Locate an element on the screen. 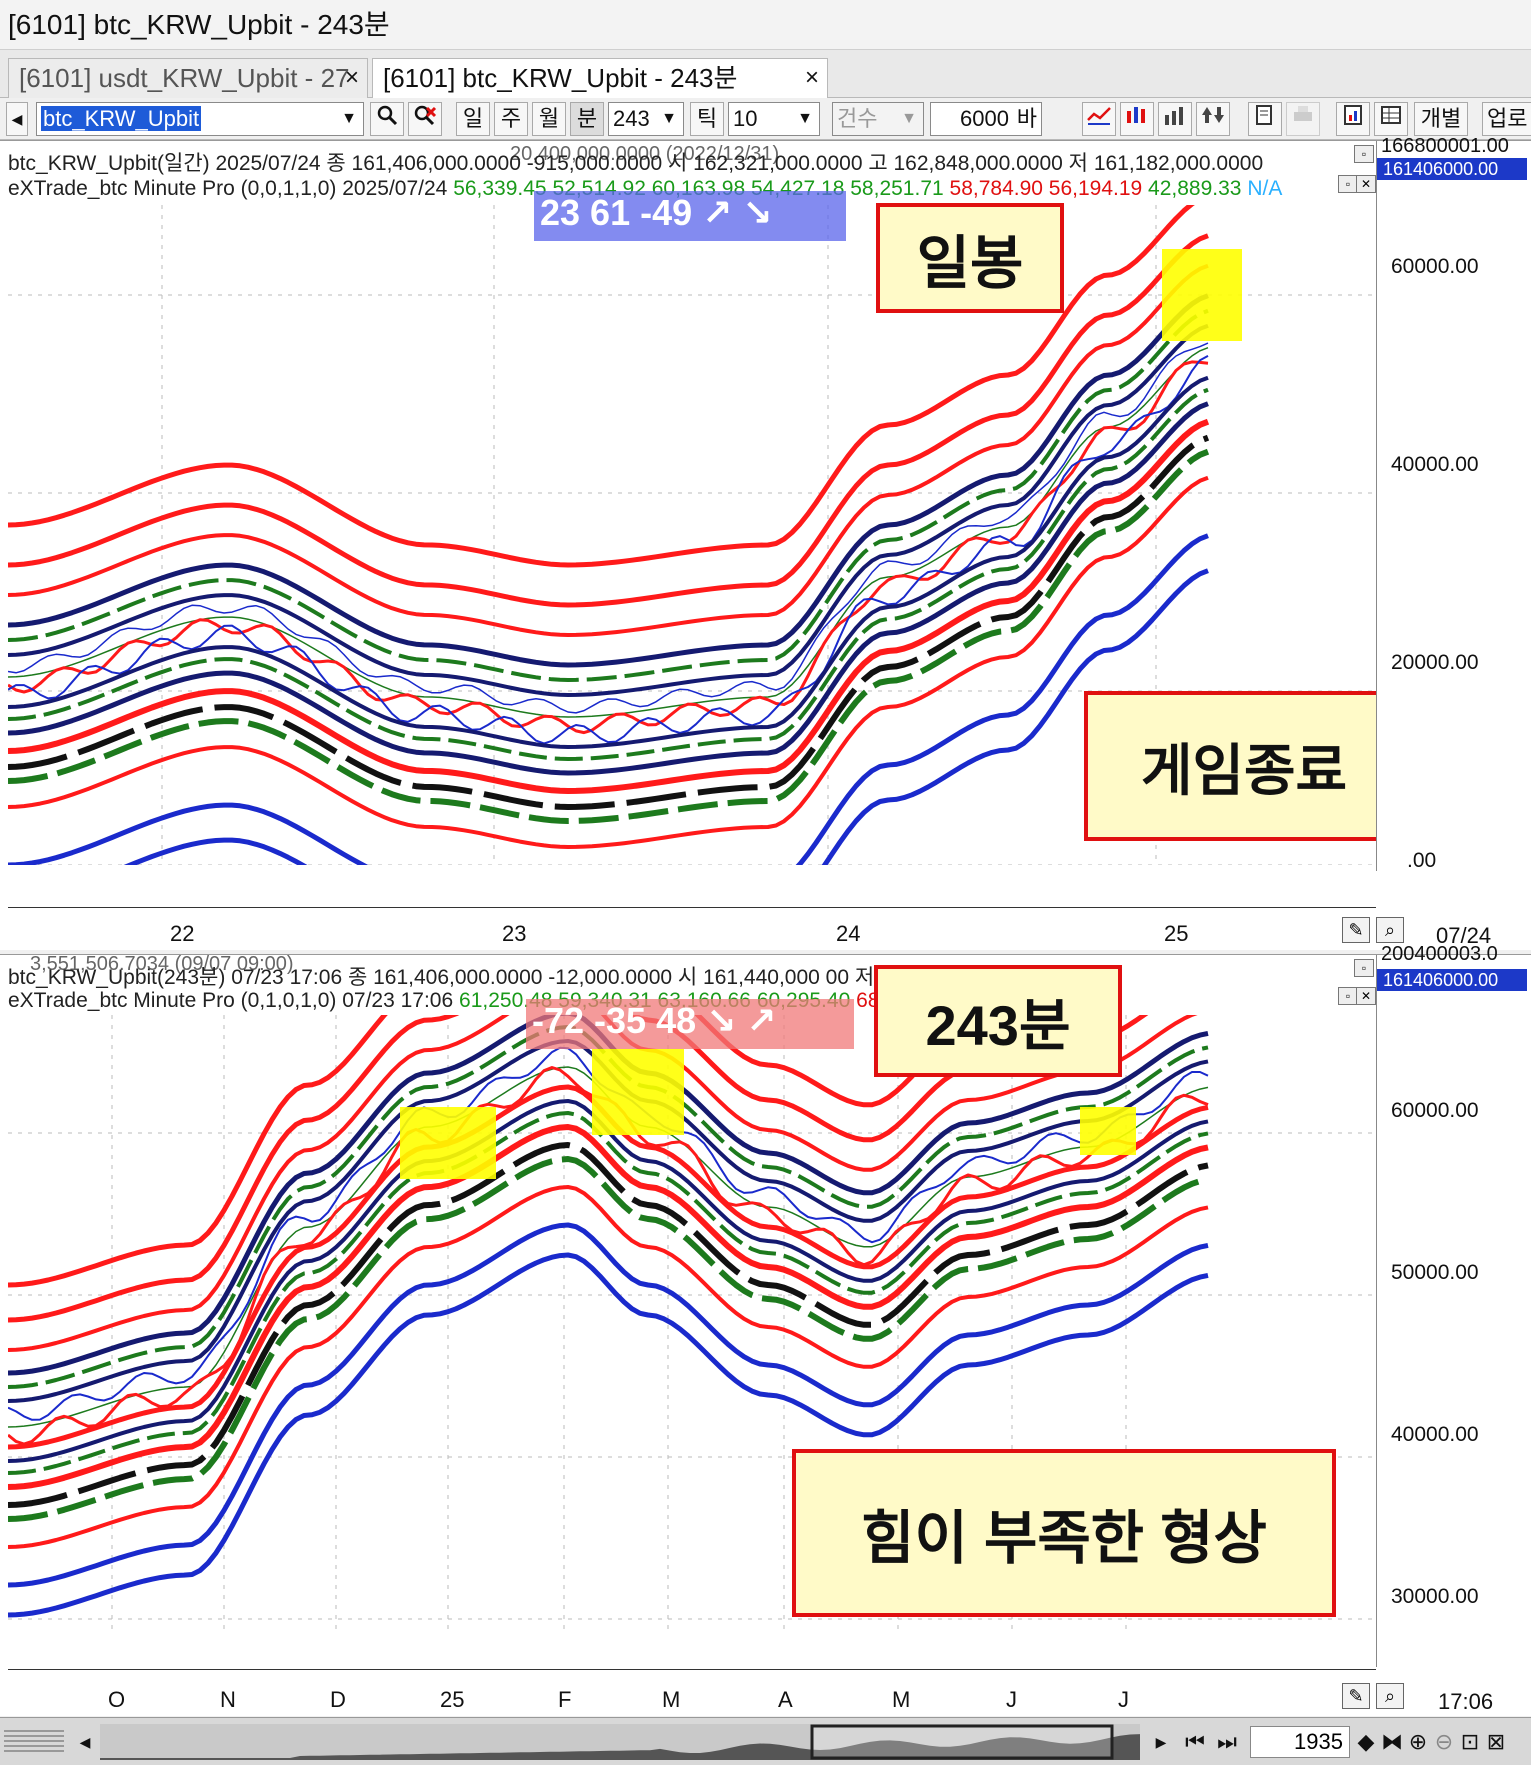  updown-icon is located at coordinates (1213, 119).